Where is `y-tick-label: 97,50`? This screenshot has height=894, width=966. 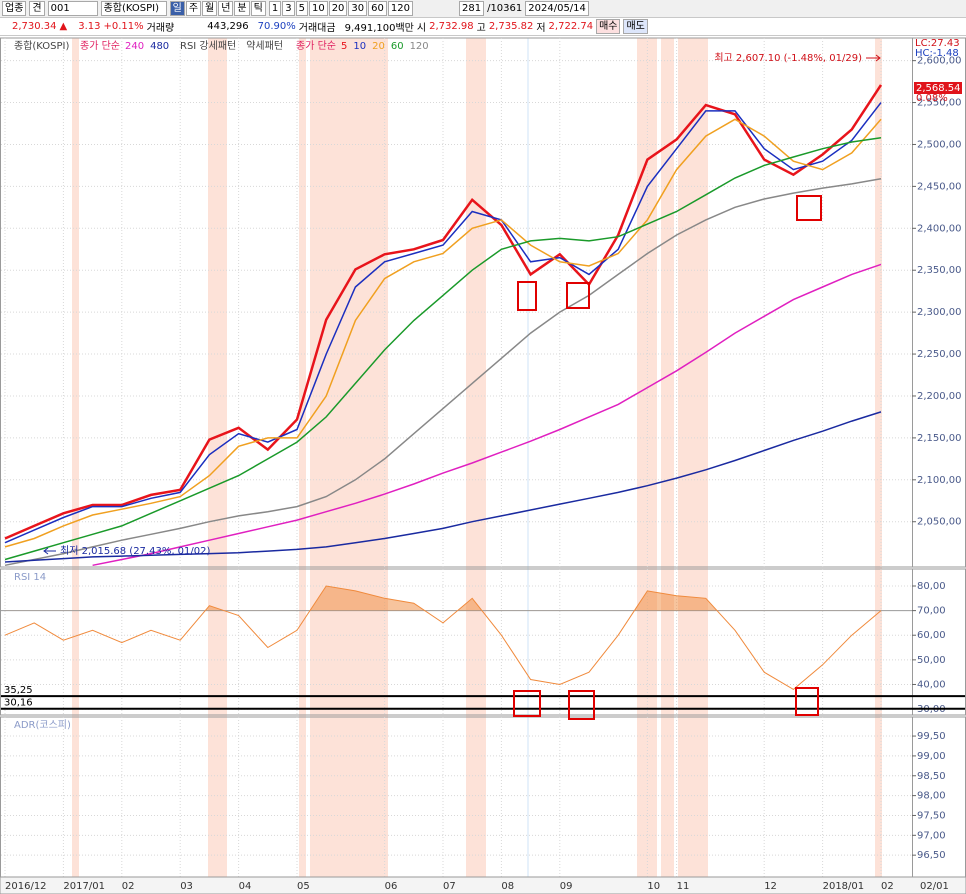 y-tick-label: 97,50 is located at coordinates (931, 815).